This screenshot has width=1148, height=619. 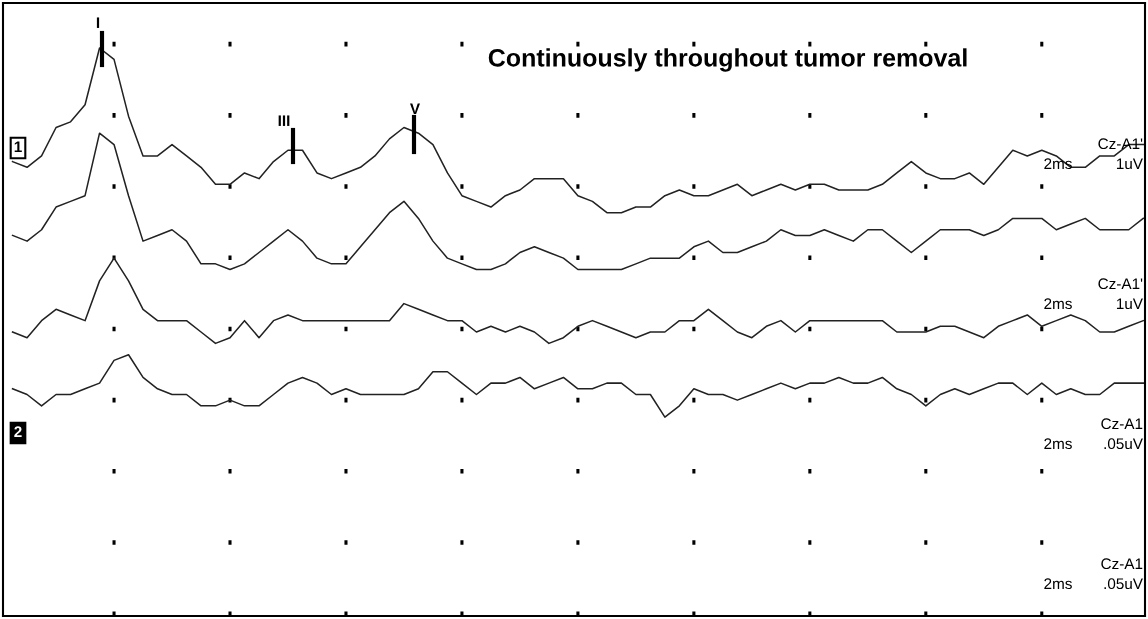 What do you see at coordinates (415, 108) in the screenshot?
I see `annotation: V` at bounding box center [415, 108].